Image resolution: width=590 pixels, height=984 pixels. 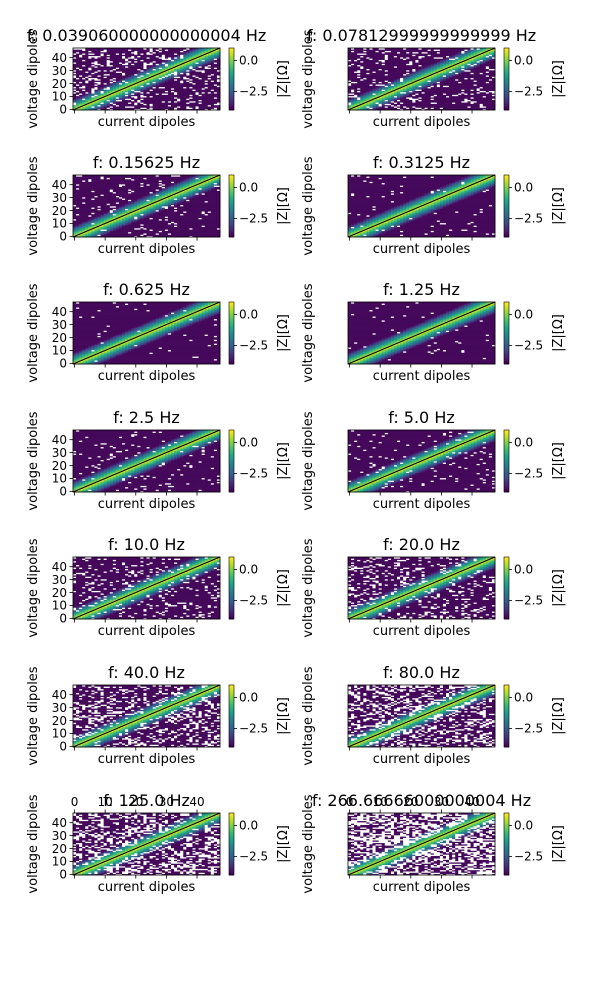 What do you see at coordinates (558, 79) in the screenshot?
I see `colorbar-label: |Z|[Ω]` at bounding box center [558, 79].